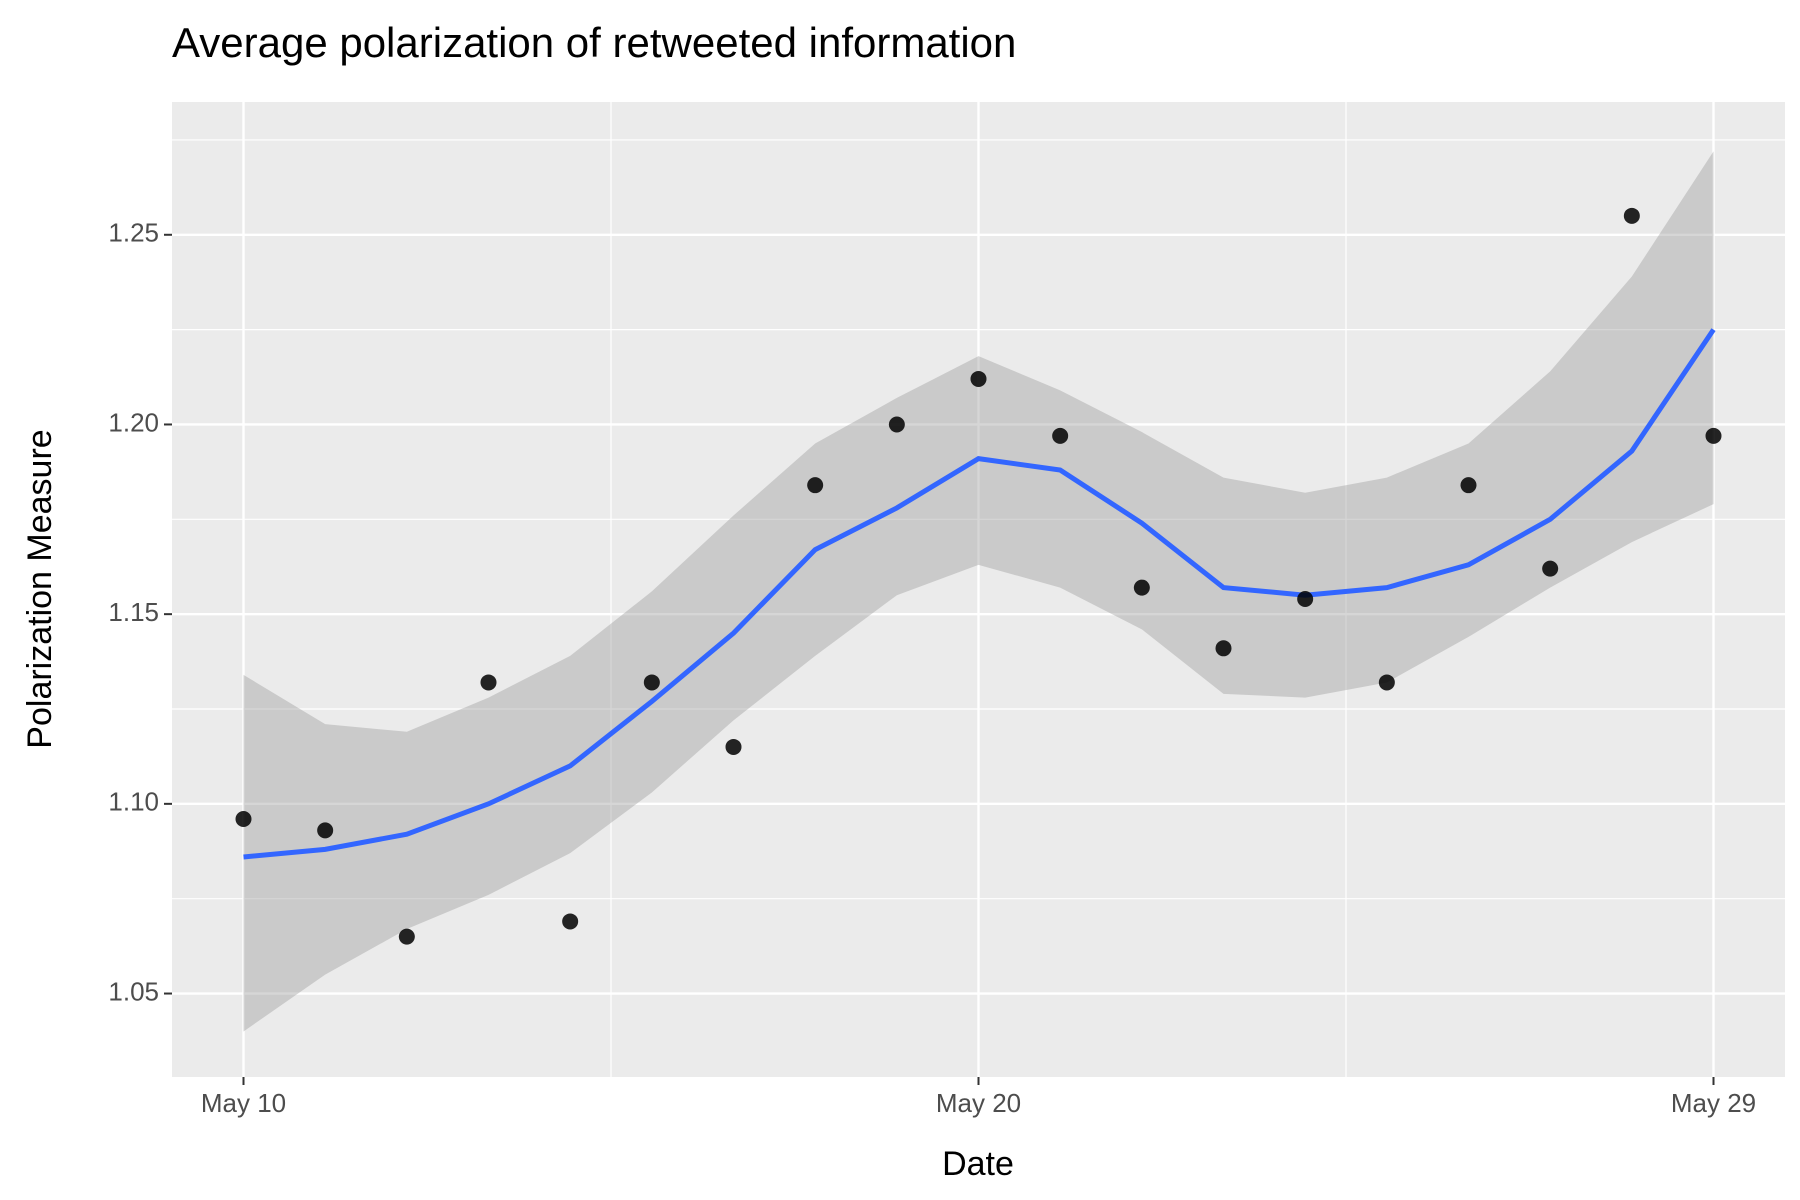 This screenshot has height=1200, width=1800. Describe the element at coordinates (978, 1164) in the screenshot. I see `x-axis-title: Date` at that location.